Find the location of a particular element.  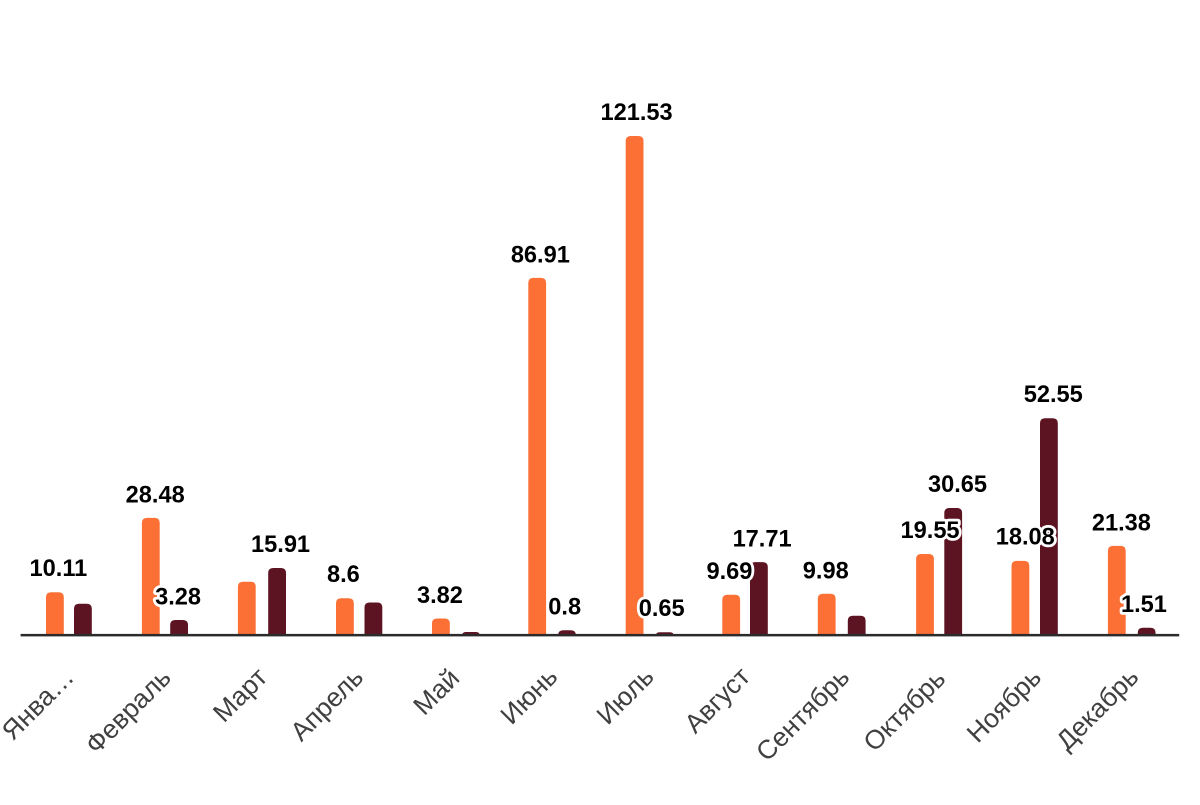

svg-text: 52.55 is located at coordinates (1053, 395).